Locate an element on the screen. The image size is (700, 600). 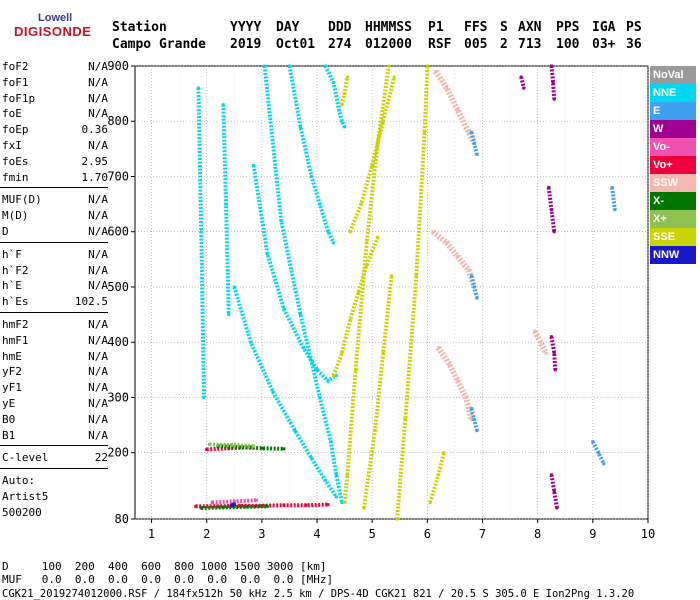
point-x- is located at coordinates (267, 506).